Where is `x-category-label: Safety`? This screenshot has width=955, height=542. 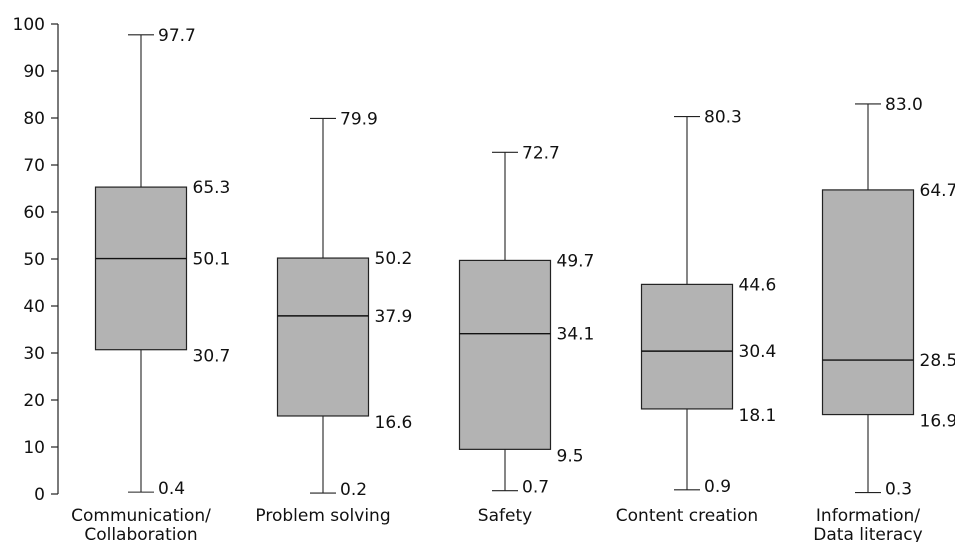 x-category-label: Safety is located at coordinates (505, 516).